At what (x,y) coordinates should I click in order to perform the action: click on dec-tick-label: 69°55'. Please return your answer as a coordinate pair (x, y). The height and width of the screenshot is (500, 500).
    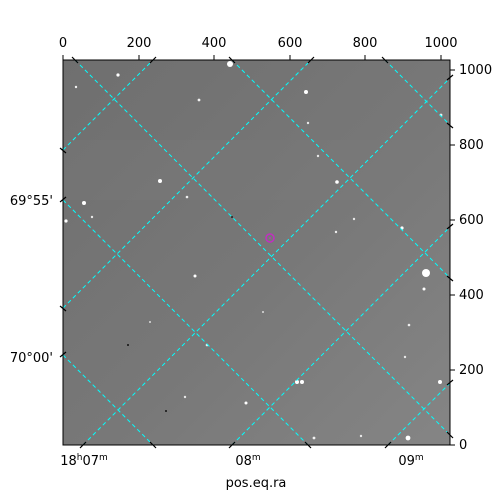
    Looking at the image, I should click on (31, 201).